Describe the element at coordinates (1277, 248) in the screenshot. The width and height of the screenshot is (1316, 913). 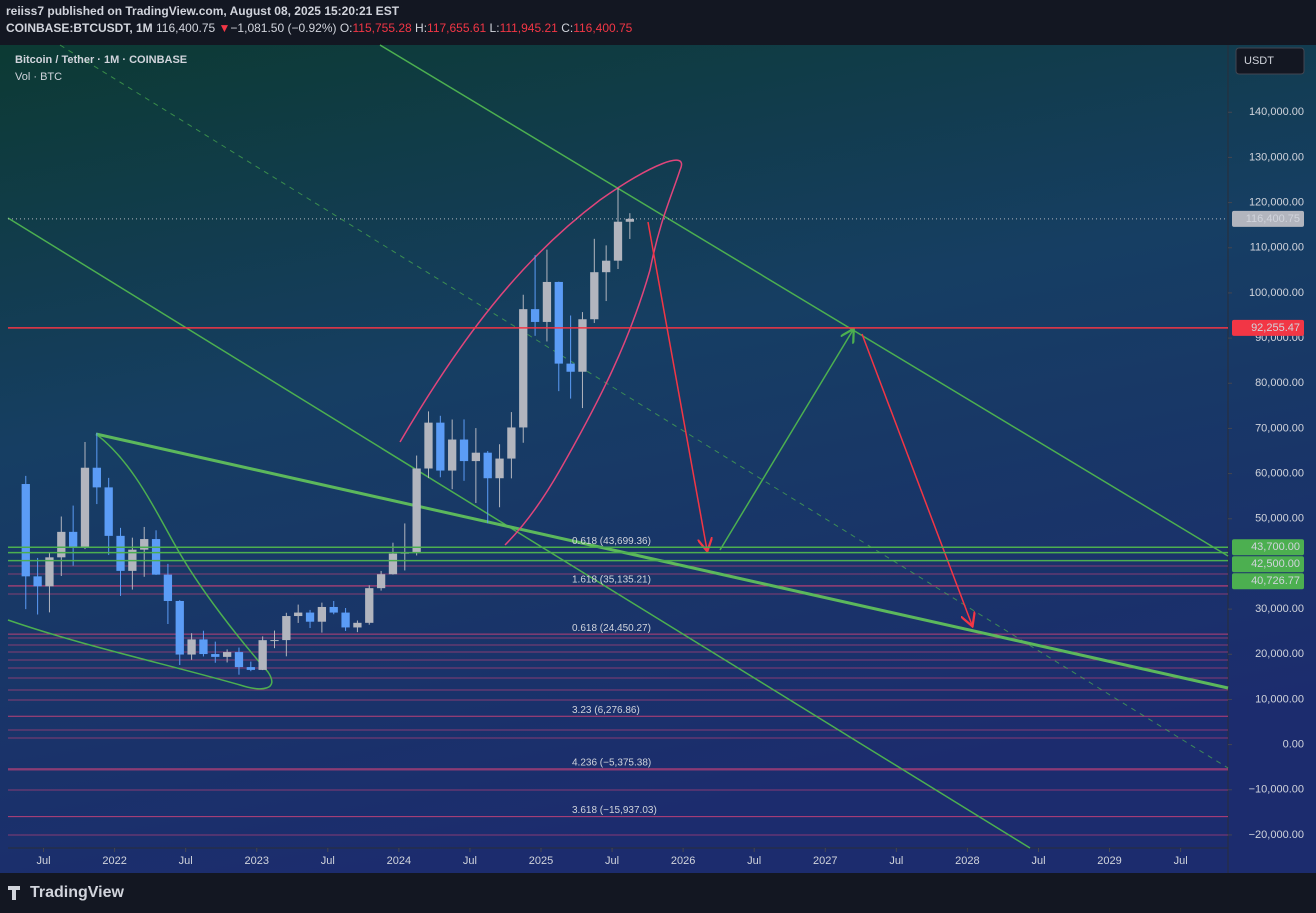
I see `y-tick-label: 110,000.00` at that location.